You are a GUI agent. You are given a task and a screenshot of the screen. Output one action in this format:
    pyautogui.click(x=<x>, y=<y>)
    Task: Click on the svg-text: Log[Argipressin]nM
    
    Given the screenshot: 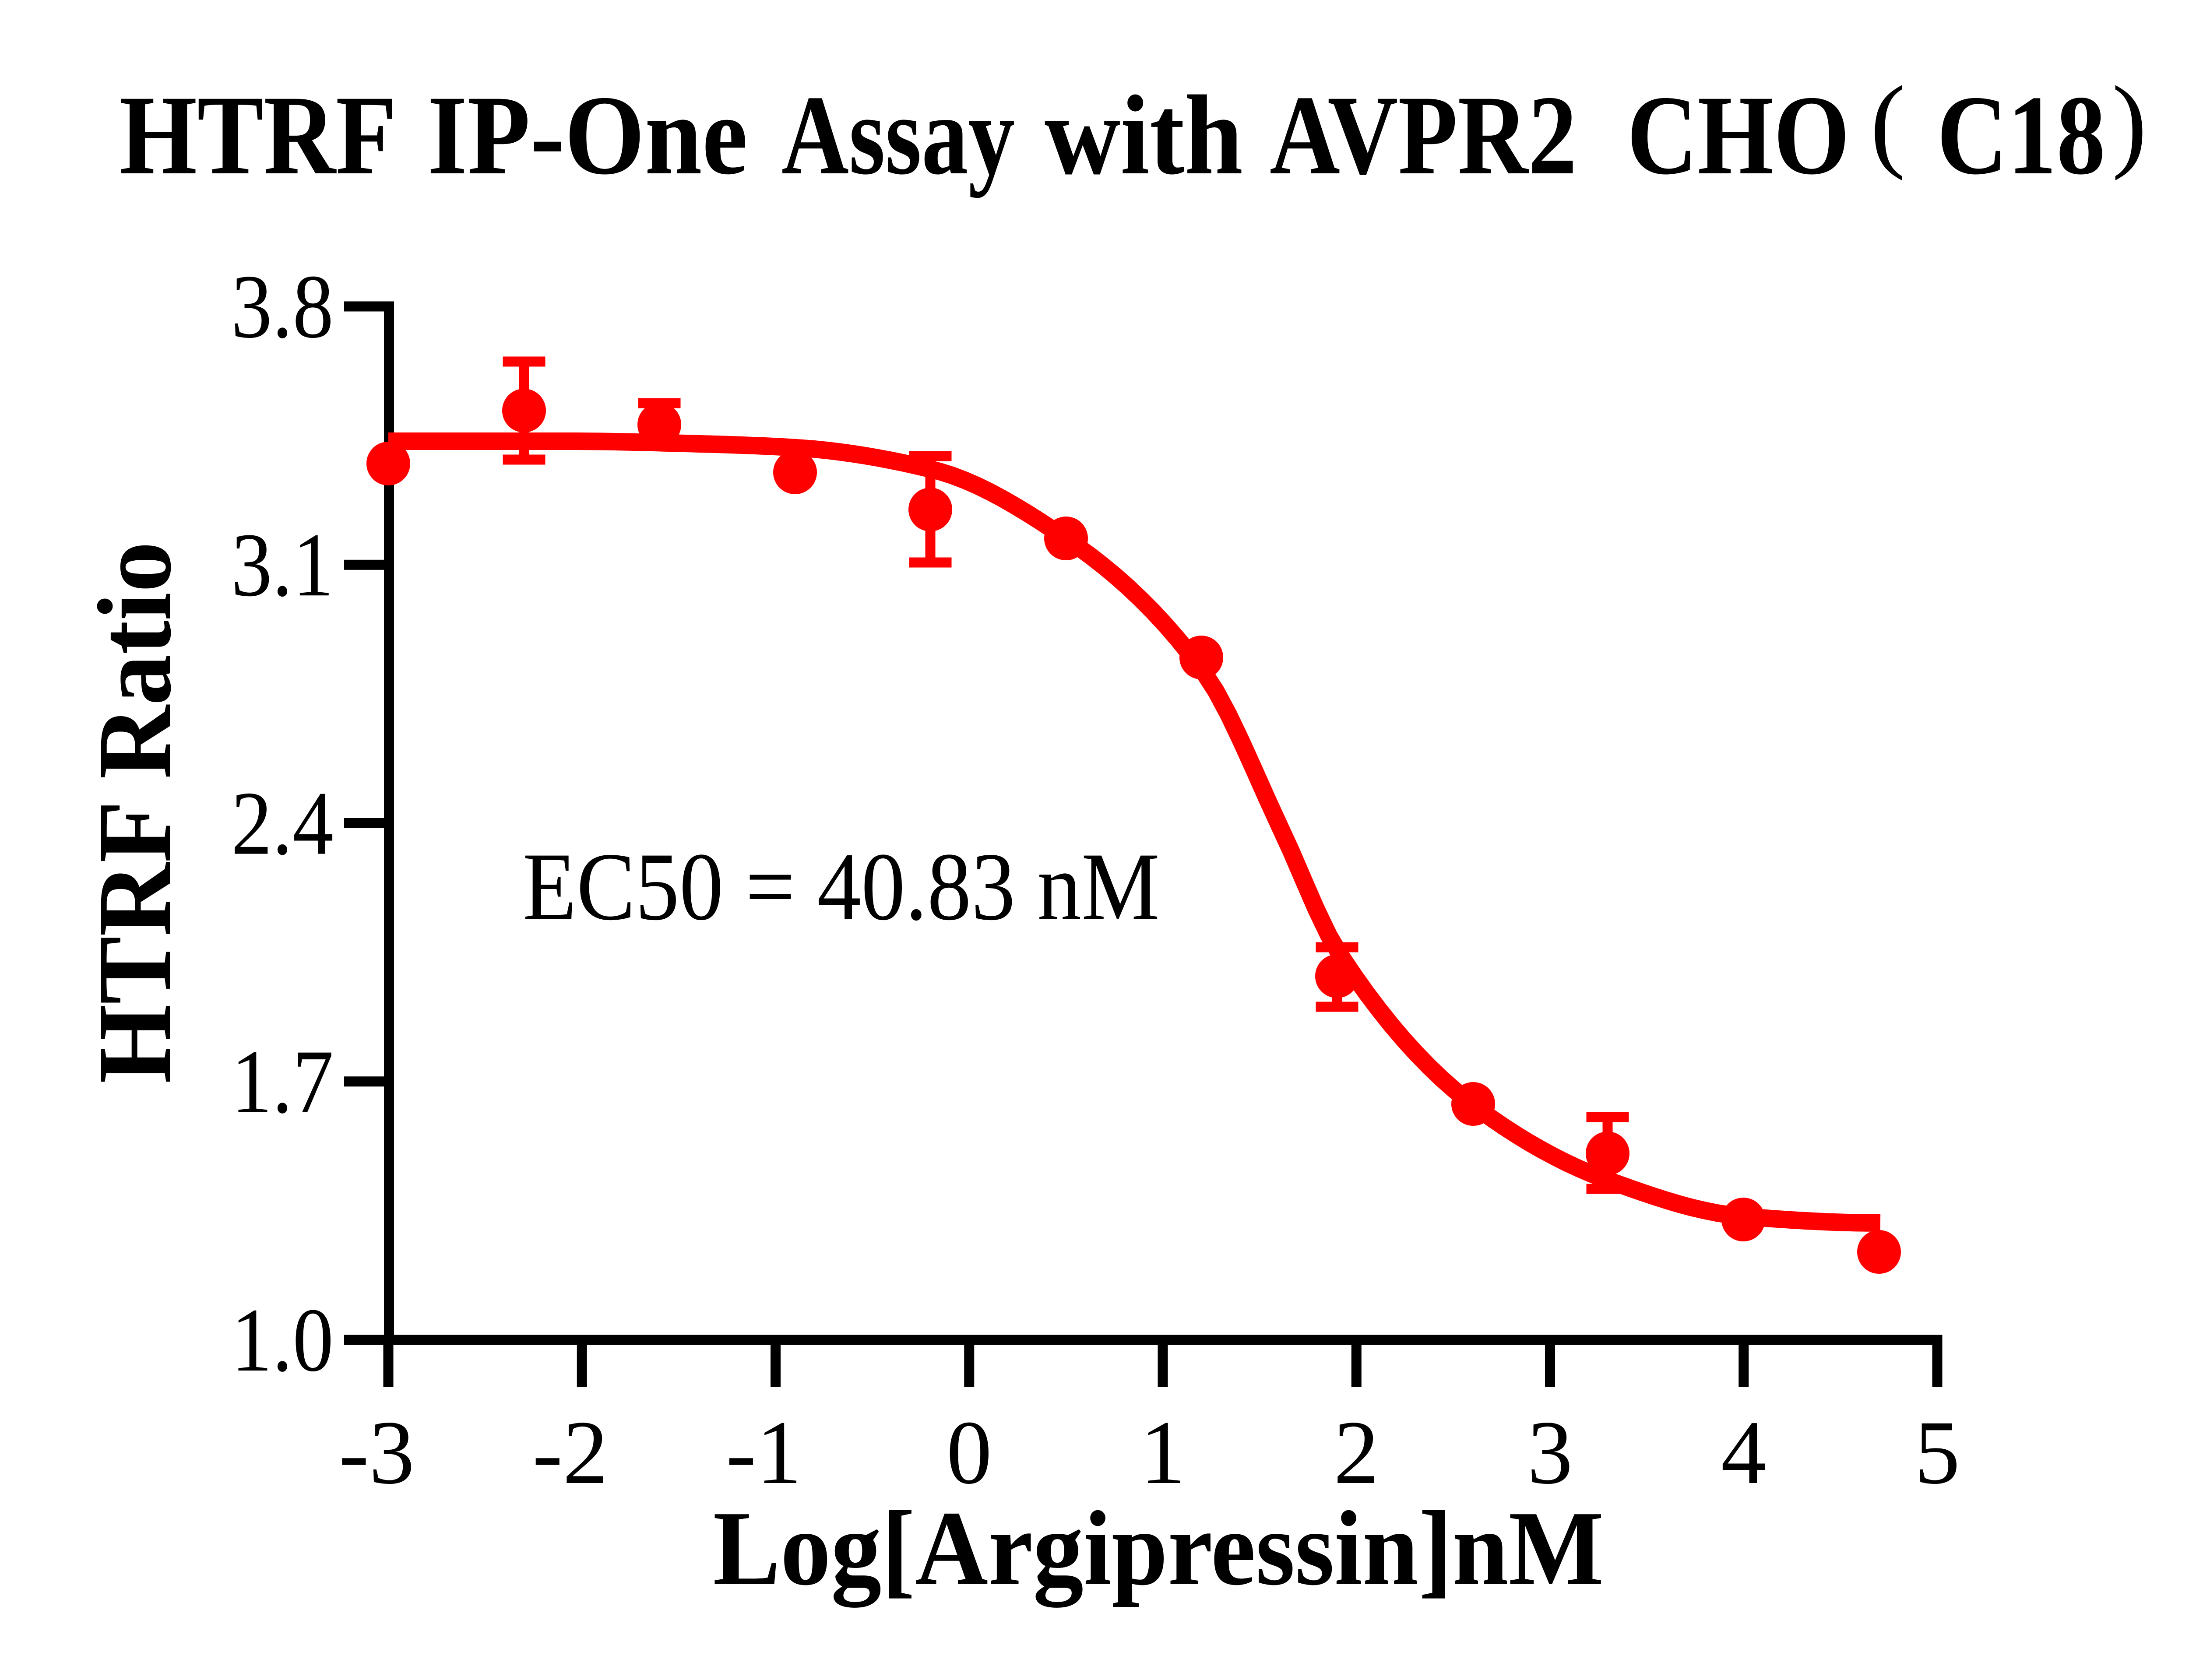 What is the action you would take?
    pyautogui.click(x=1159, y=1548)
    